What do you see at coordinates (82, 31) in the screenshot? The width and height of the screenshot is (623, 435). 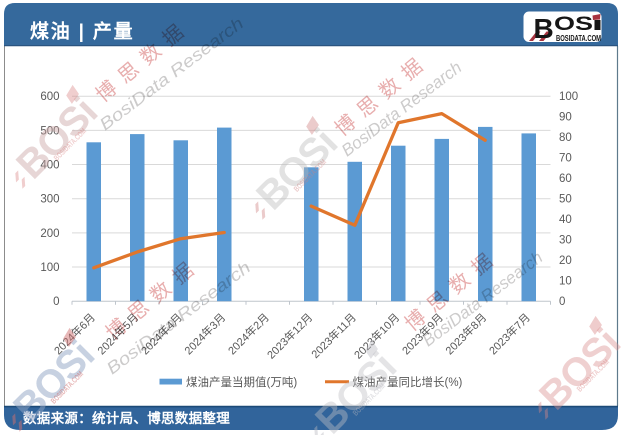 I see `svg-text: 煤油 | 产量` at bounding box center [82, 31].